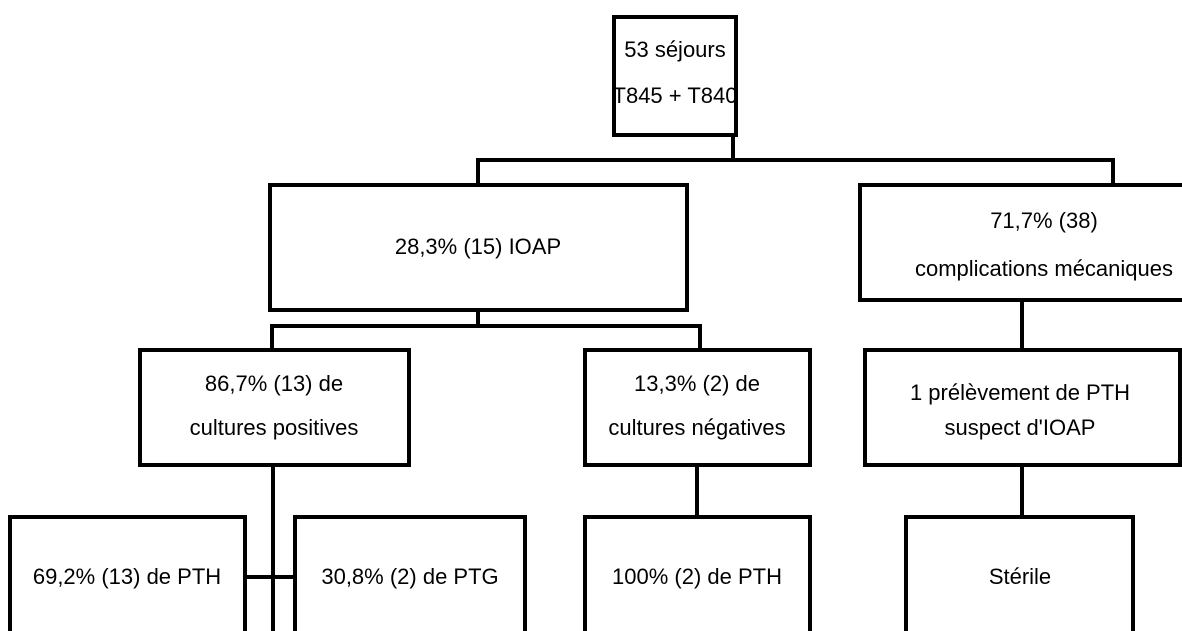 The height and width of the screenshot is (631, 1182). I want to click on node-label: 86,7% (13) de, so click(274, 383).